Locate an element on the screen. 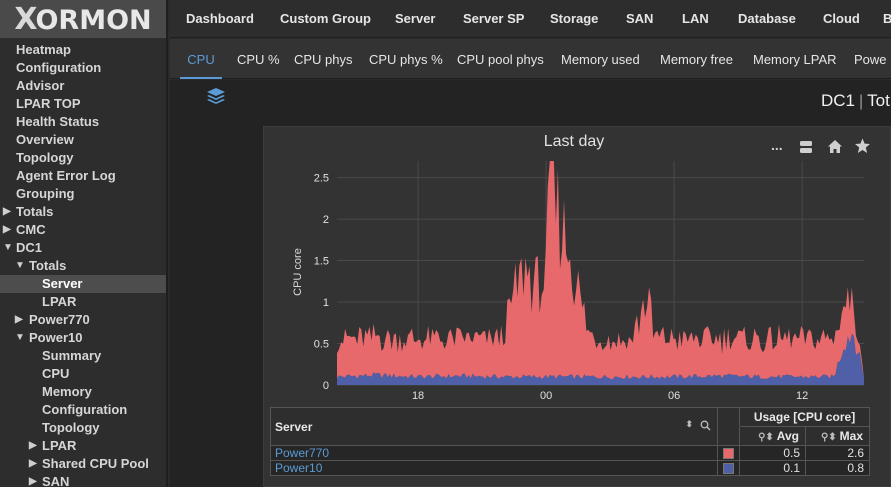 This screenshot has height=487, width=891. color-column-header is located at coordinates (729, 417).